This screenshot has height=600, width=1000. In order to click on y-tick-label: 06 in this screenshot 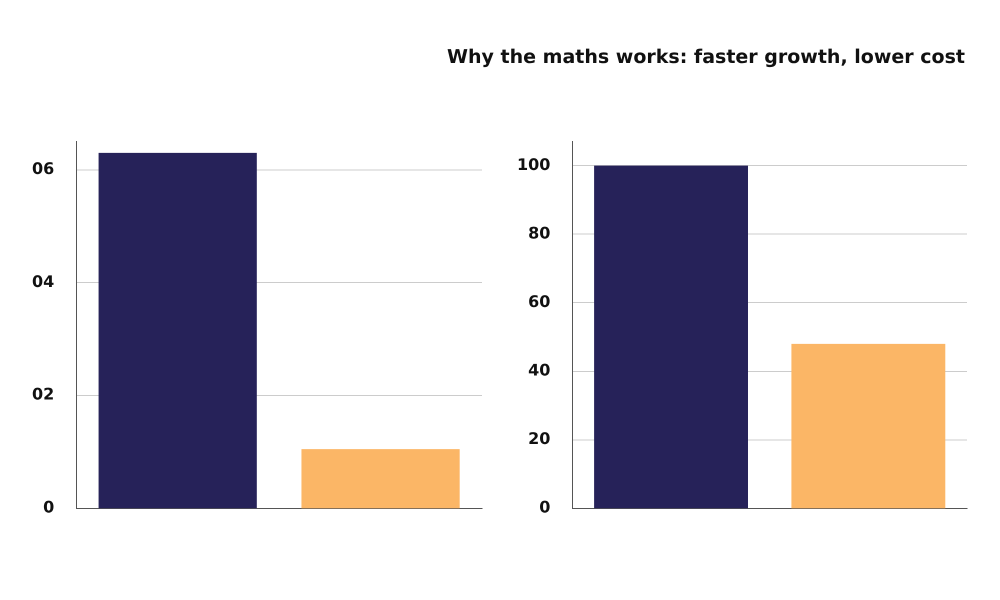, I will do `click(43, 168)`.